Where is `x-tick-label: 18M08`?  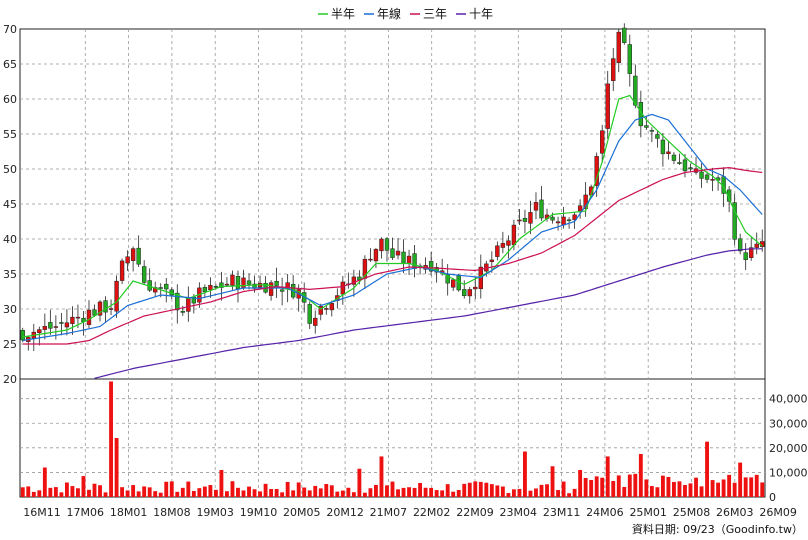
x-tick-label: 18M08 is located at coordinates (172, 512).